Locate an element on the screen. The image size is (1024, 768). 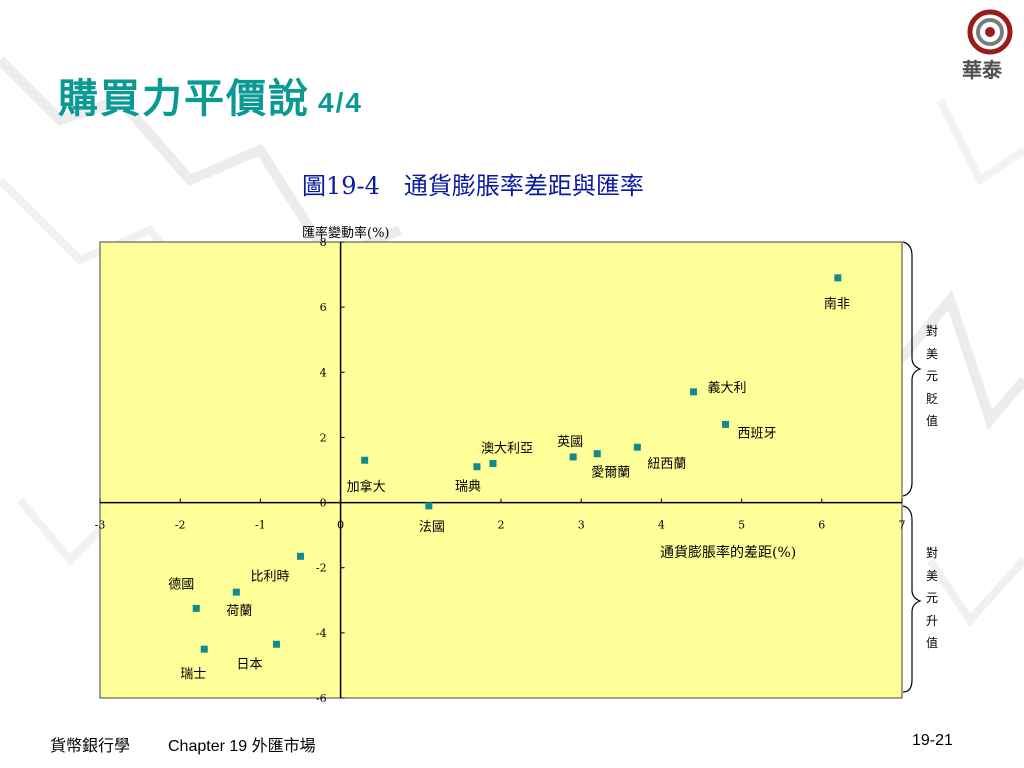
y-axis-label: 匯率變動率(%) is located at coordinates (346, 233).